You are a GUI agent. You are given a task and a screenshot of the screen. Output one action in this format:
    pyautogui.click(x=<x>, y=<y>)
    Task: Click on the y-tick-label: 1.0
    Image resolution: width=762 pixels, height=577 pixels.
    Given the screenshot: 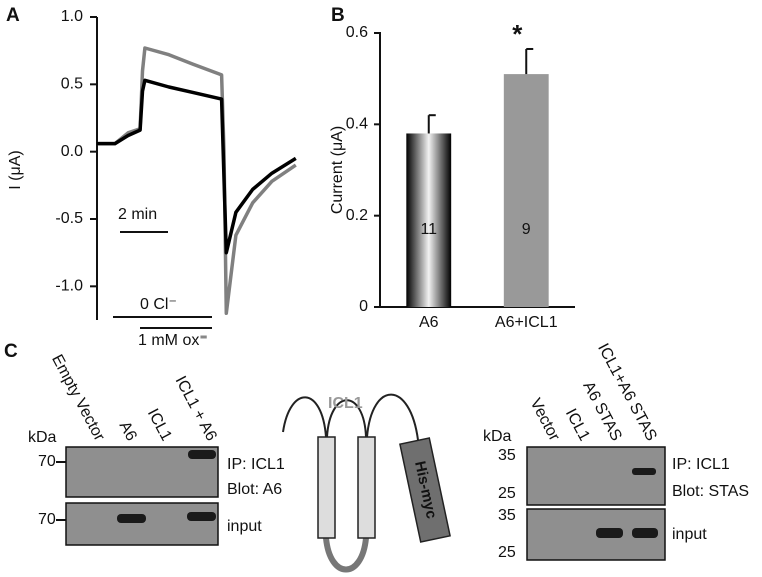 What is the action you would take?
    pyautogui.click(x=72, y=16)
    